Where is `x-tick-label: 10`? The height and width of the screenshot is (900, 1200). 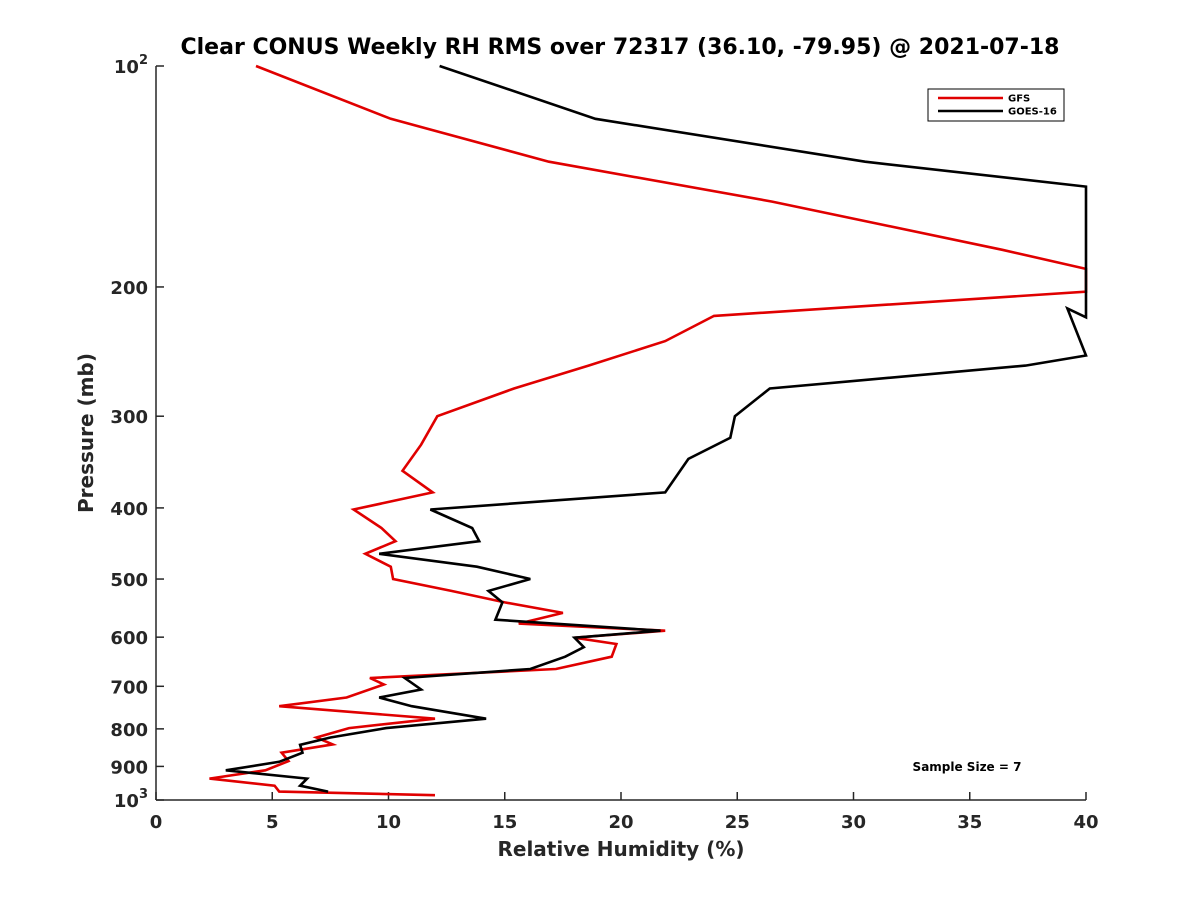
x-tick-label: 10 is located at coordinates (388, 822).